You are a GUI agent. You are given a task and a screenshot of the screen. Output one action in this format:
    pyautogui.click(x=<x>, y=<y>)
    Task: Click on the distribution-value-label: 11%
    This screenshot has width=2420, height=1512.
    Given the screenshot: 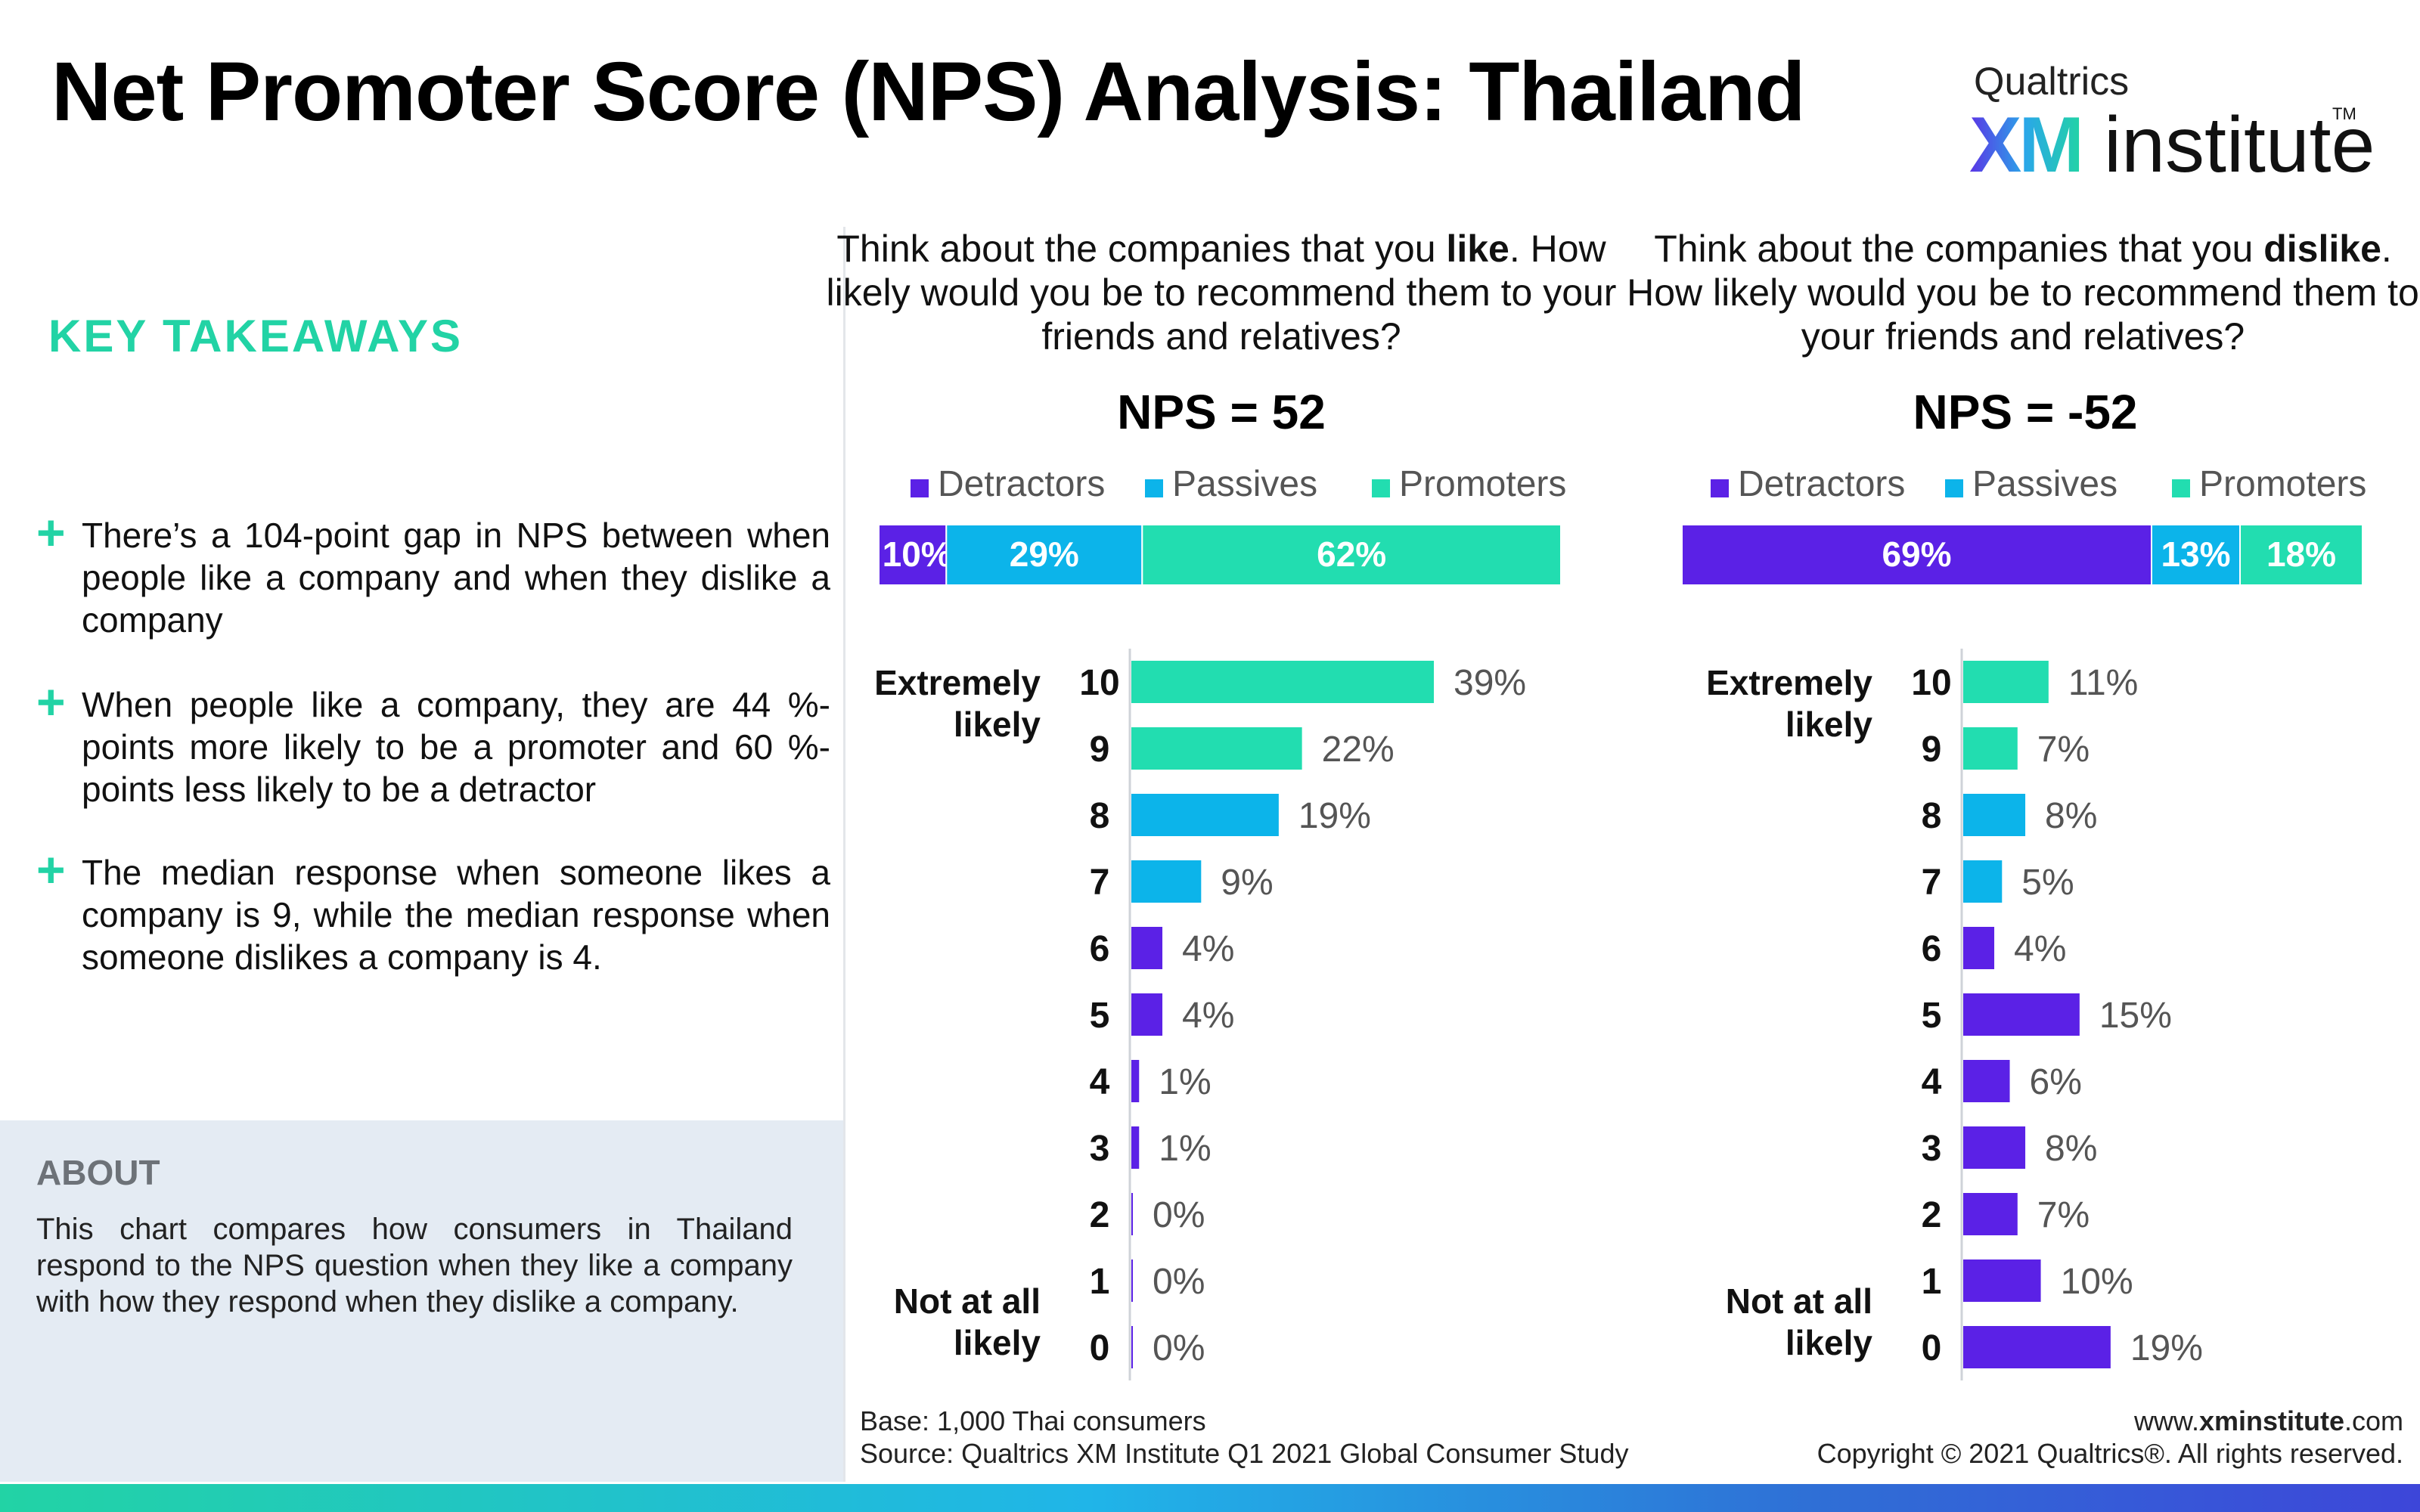 What is the action you would take?
    pyautogui.click(x=2103, y=683)
    